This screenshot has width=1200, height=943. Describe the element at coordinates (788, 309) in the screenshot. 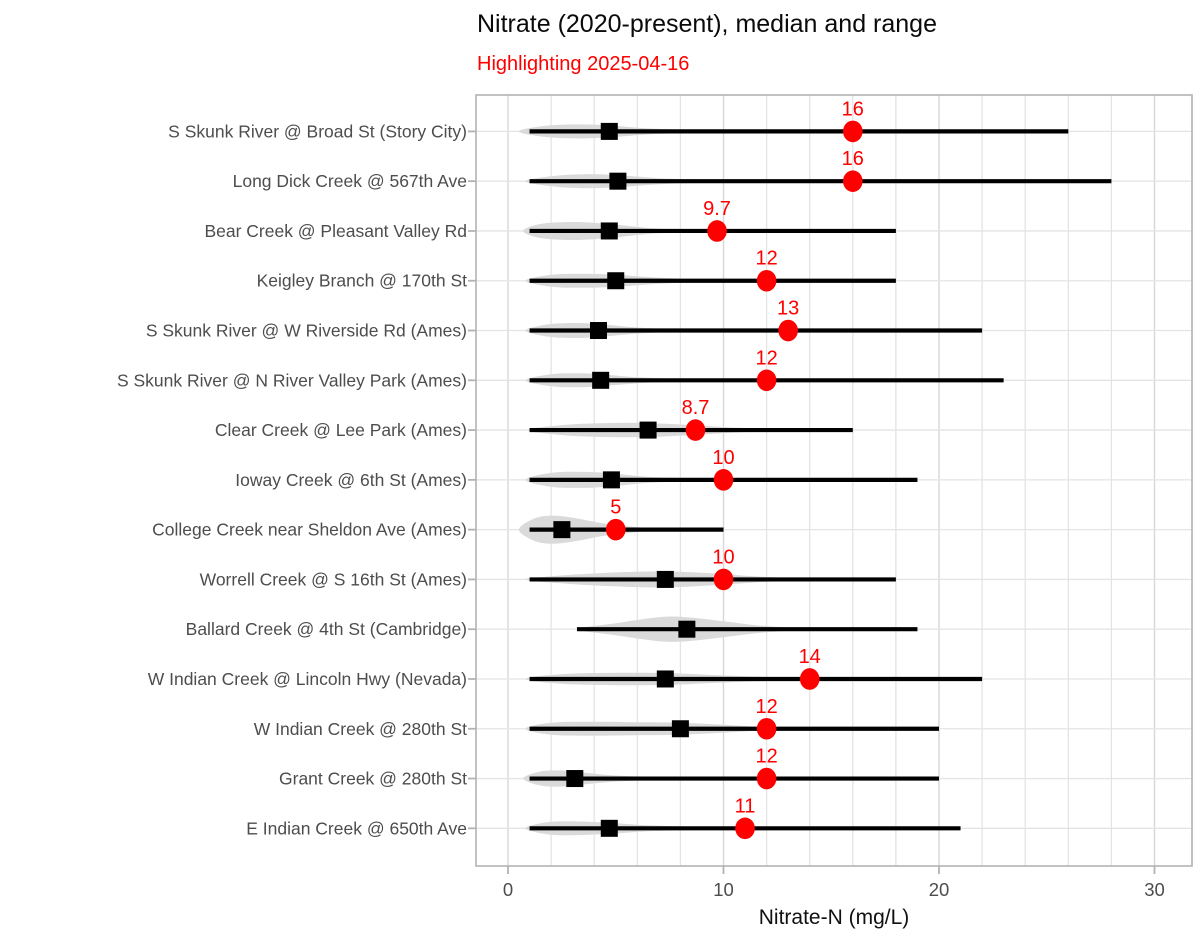

I see `highlight-value-label: 13` at that location.